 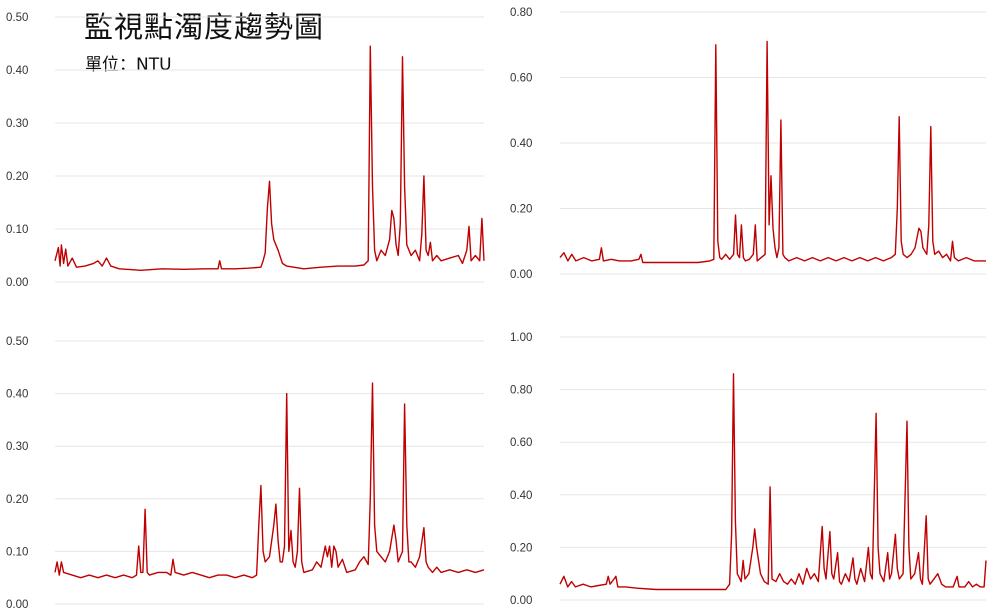 What do you see at coordinates (204, 27) in the screenshot?
I see `chart-title: 監視點濁度趨勢圖` at bounding box center [204, 27].